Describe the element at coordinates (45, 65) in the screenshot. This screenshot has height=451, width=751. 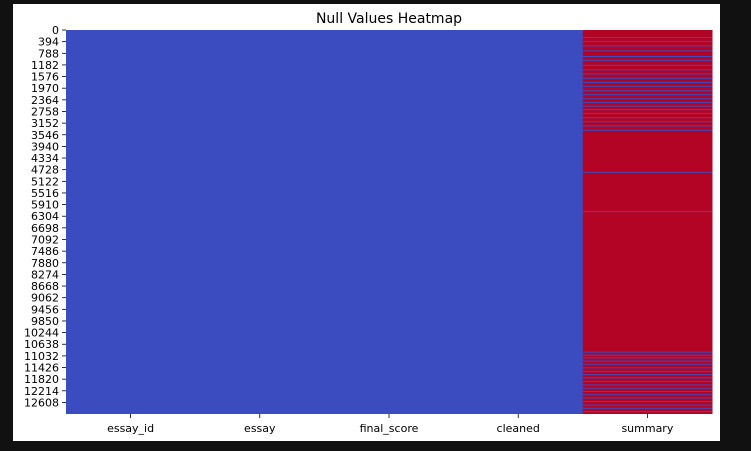
I see `y-tick-label: 1182` at that location.